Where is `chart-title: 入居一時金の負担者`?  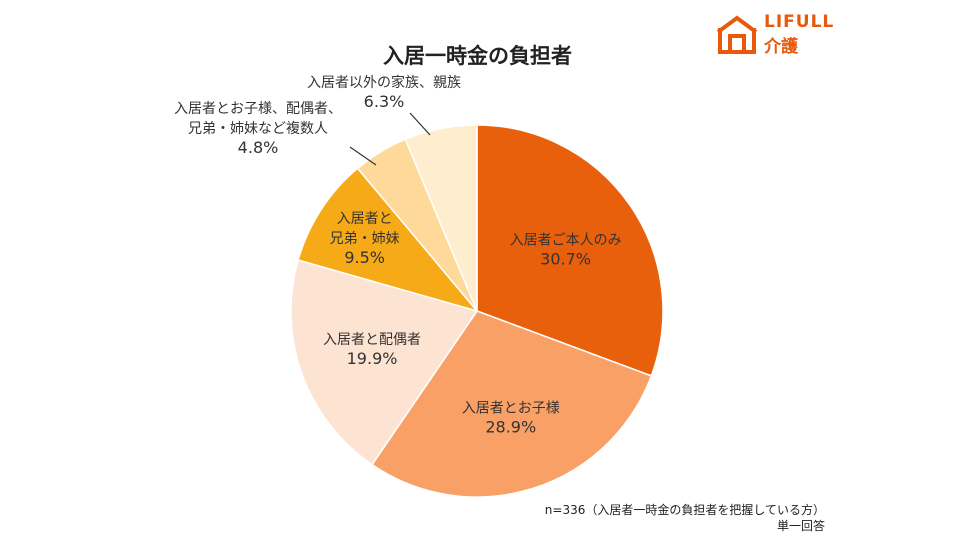
chart-title: 入居一時金の負担者 is located at coordinates (477, 56).